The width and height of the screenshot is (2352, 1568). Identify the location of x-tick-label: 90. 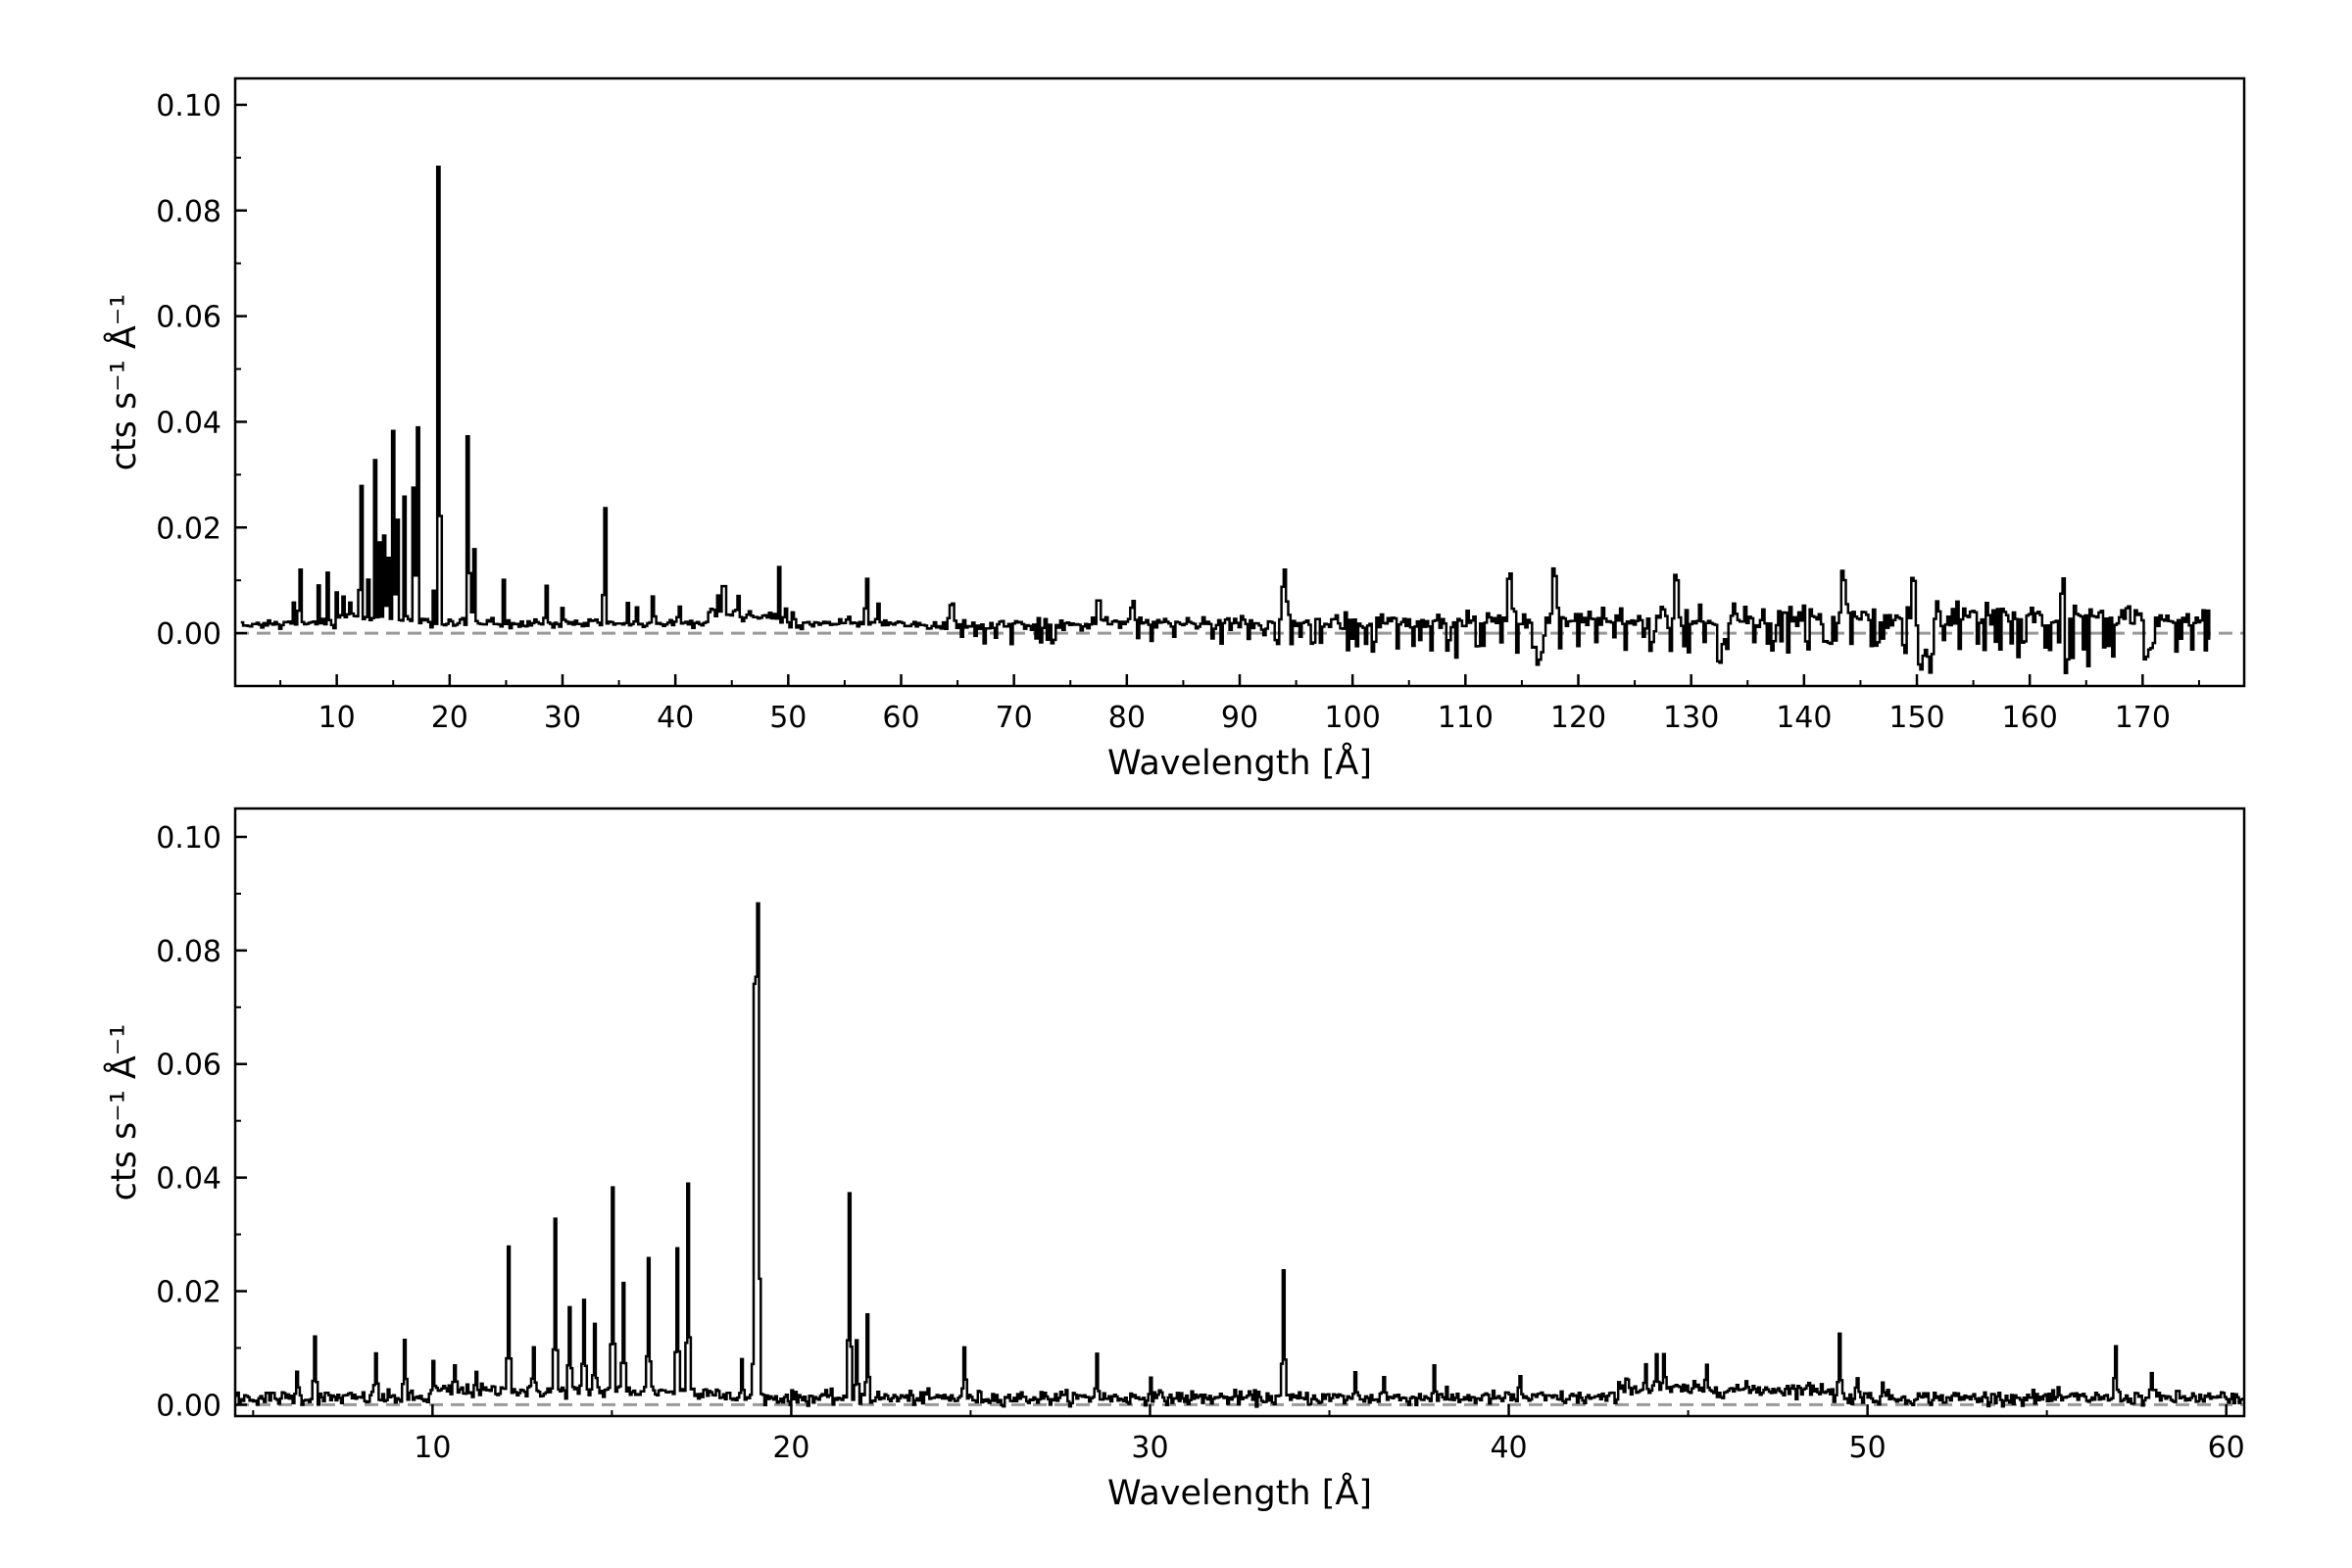
(1239, 718).